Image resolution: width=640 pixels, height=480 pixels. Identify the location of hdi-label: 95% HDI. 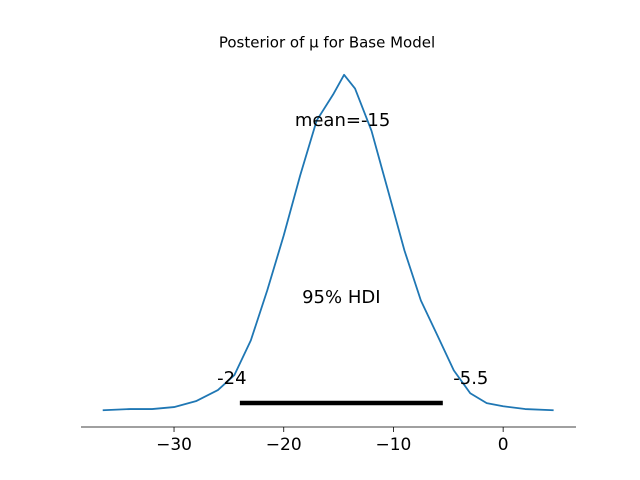
(341, 297).